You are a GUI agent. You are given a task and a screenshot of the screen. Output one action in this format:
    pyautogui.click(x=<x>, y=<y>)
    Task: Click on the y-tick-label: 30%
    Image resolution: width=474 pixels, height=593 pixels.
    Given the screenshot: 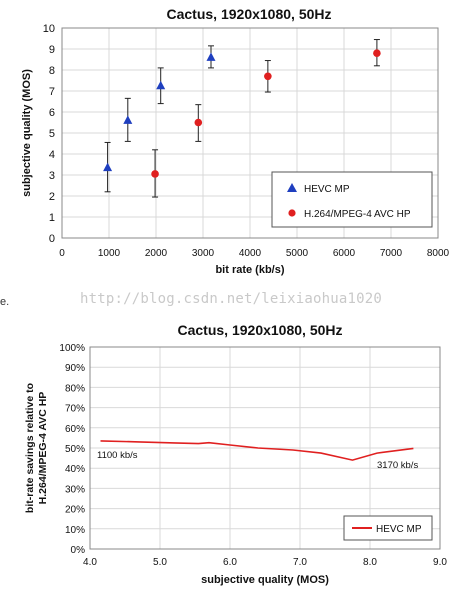 What is the action you would take?
    pyautogui.click(x=75, y=489)
    